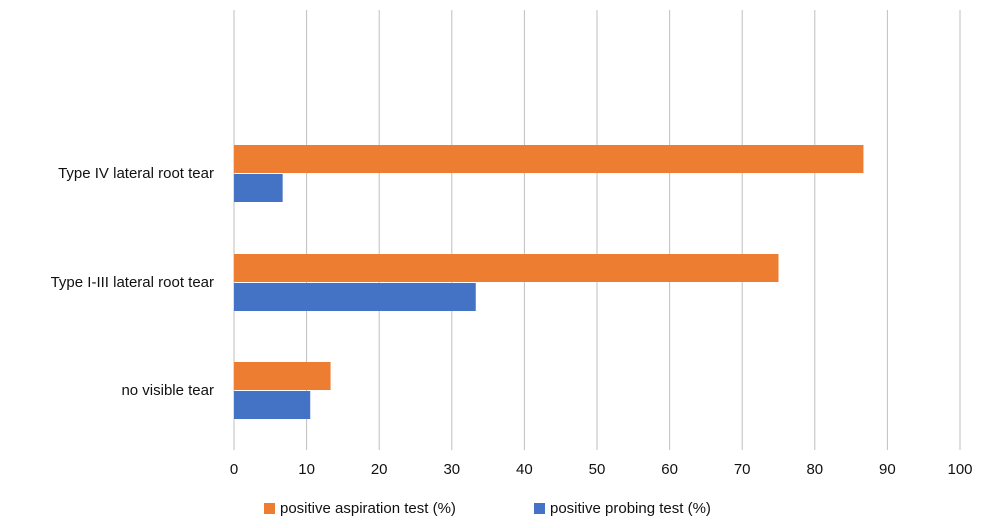  Describe the element at coordinates (814, 469) in the screenshot. I see `x-tick-label-80: 80` at that location.